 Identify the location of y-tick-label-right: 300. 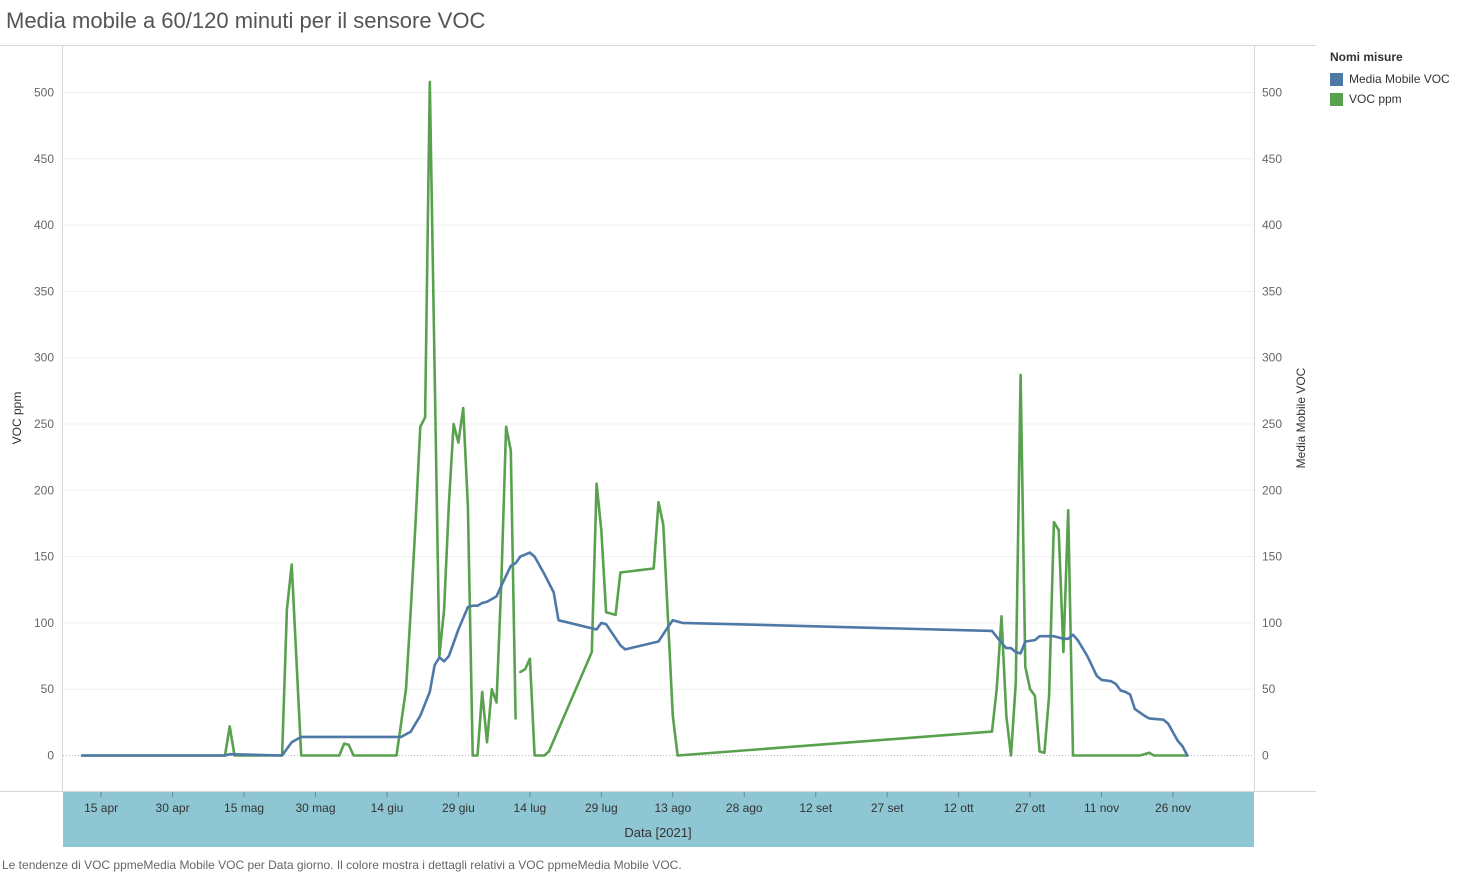
(1272, 358).